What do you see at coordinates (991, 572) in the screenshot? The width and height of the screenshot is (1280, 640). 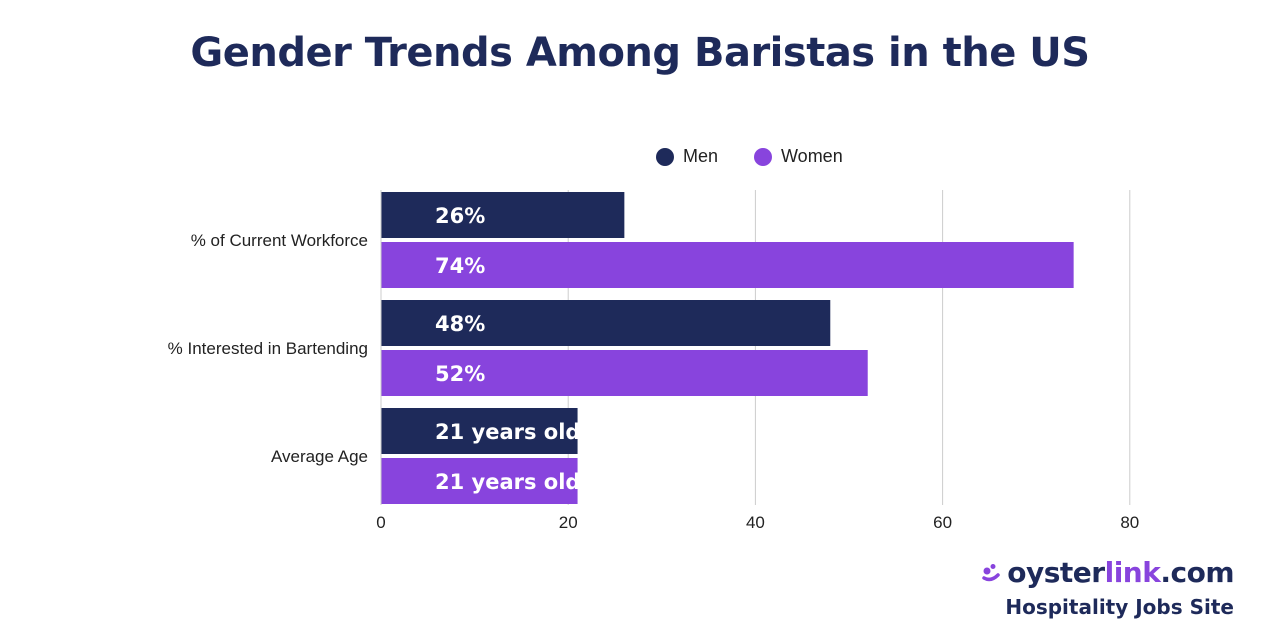 I see `oysterlink-logo-icon` at bounding box center [991, 572].